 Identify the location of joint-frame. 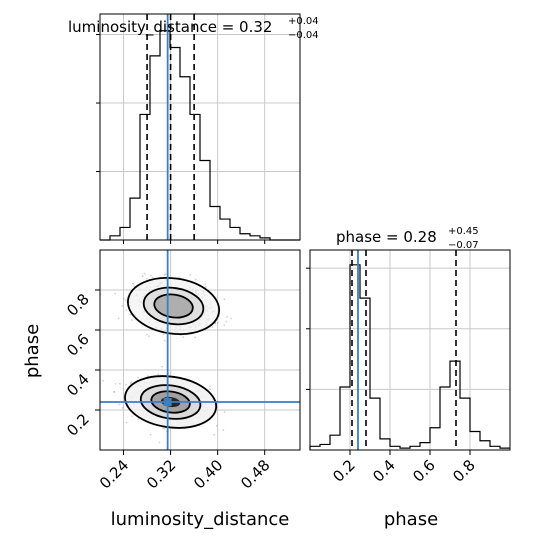
(200, 350).